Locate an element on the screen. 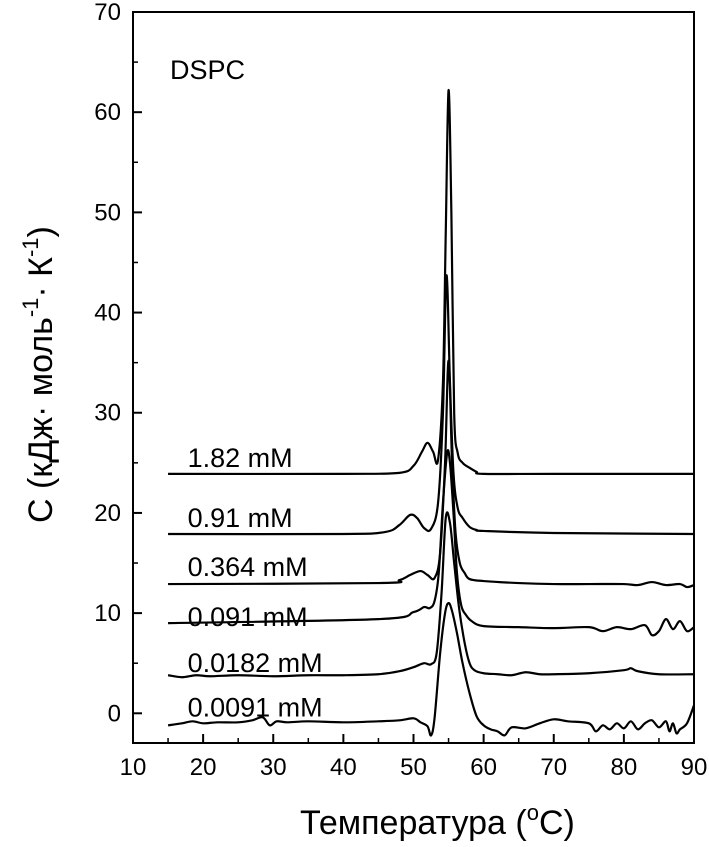 This screenshot has height=847, width=709. x-axis-title-main: Температура ( is located at coordinates (413, 823).